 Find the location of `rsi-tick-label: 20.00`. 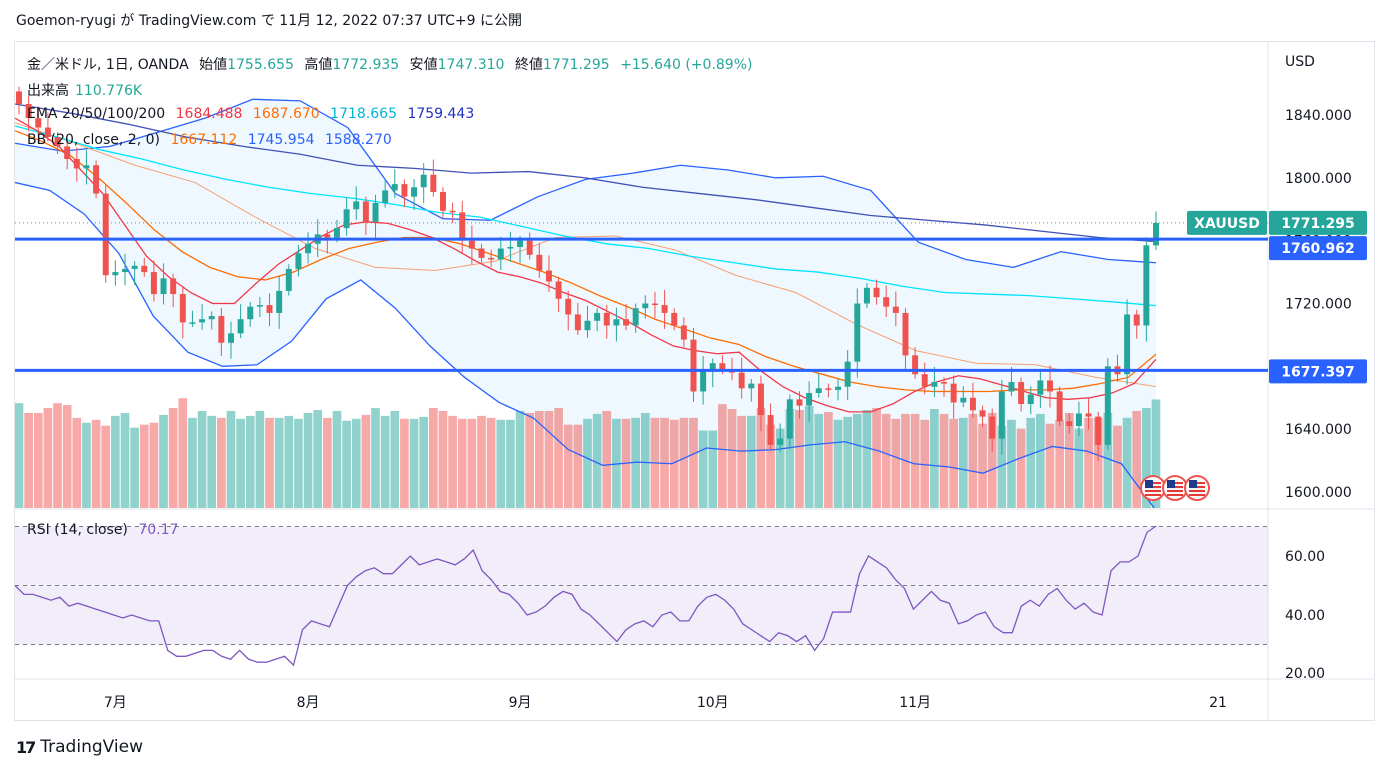

rsi-tick-label: 20.00 is located at coordinates (1305, 674).